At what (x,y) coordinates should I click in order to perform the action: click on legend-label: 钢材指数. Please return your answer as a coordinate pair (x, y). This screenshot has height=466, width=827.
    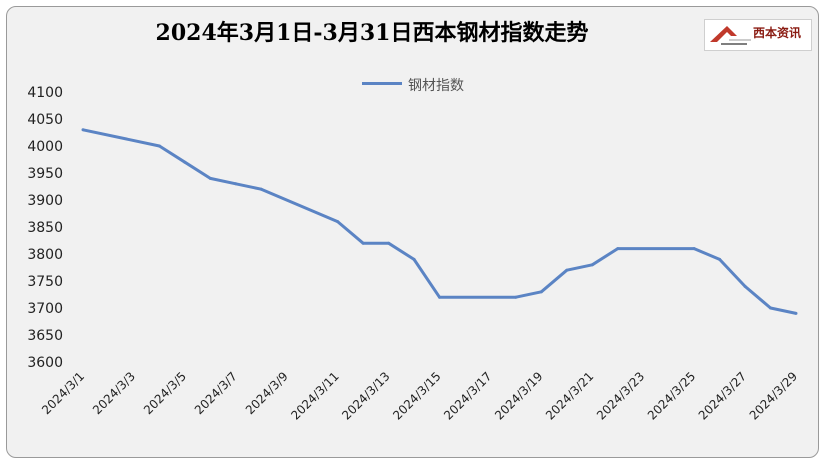
    Looking at the image, I should click on (436, 86).